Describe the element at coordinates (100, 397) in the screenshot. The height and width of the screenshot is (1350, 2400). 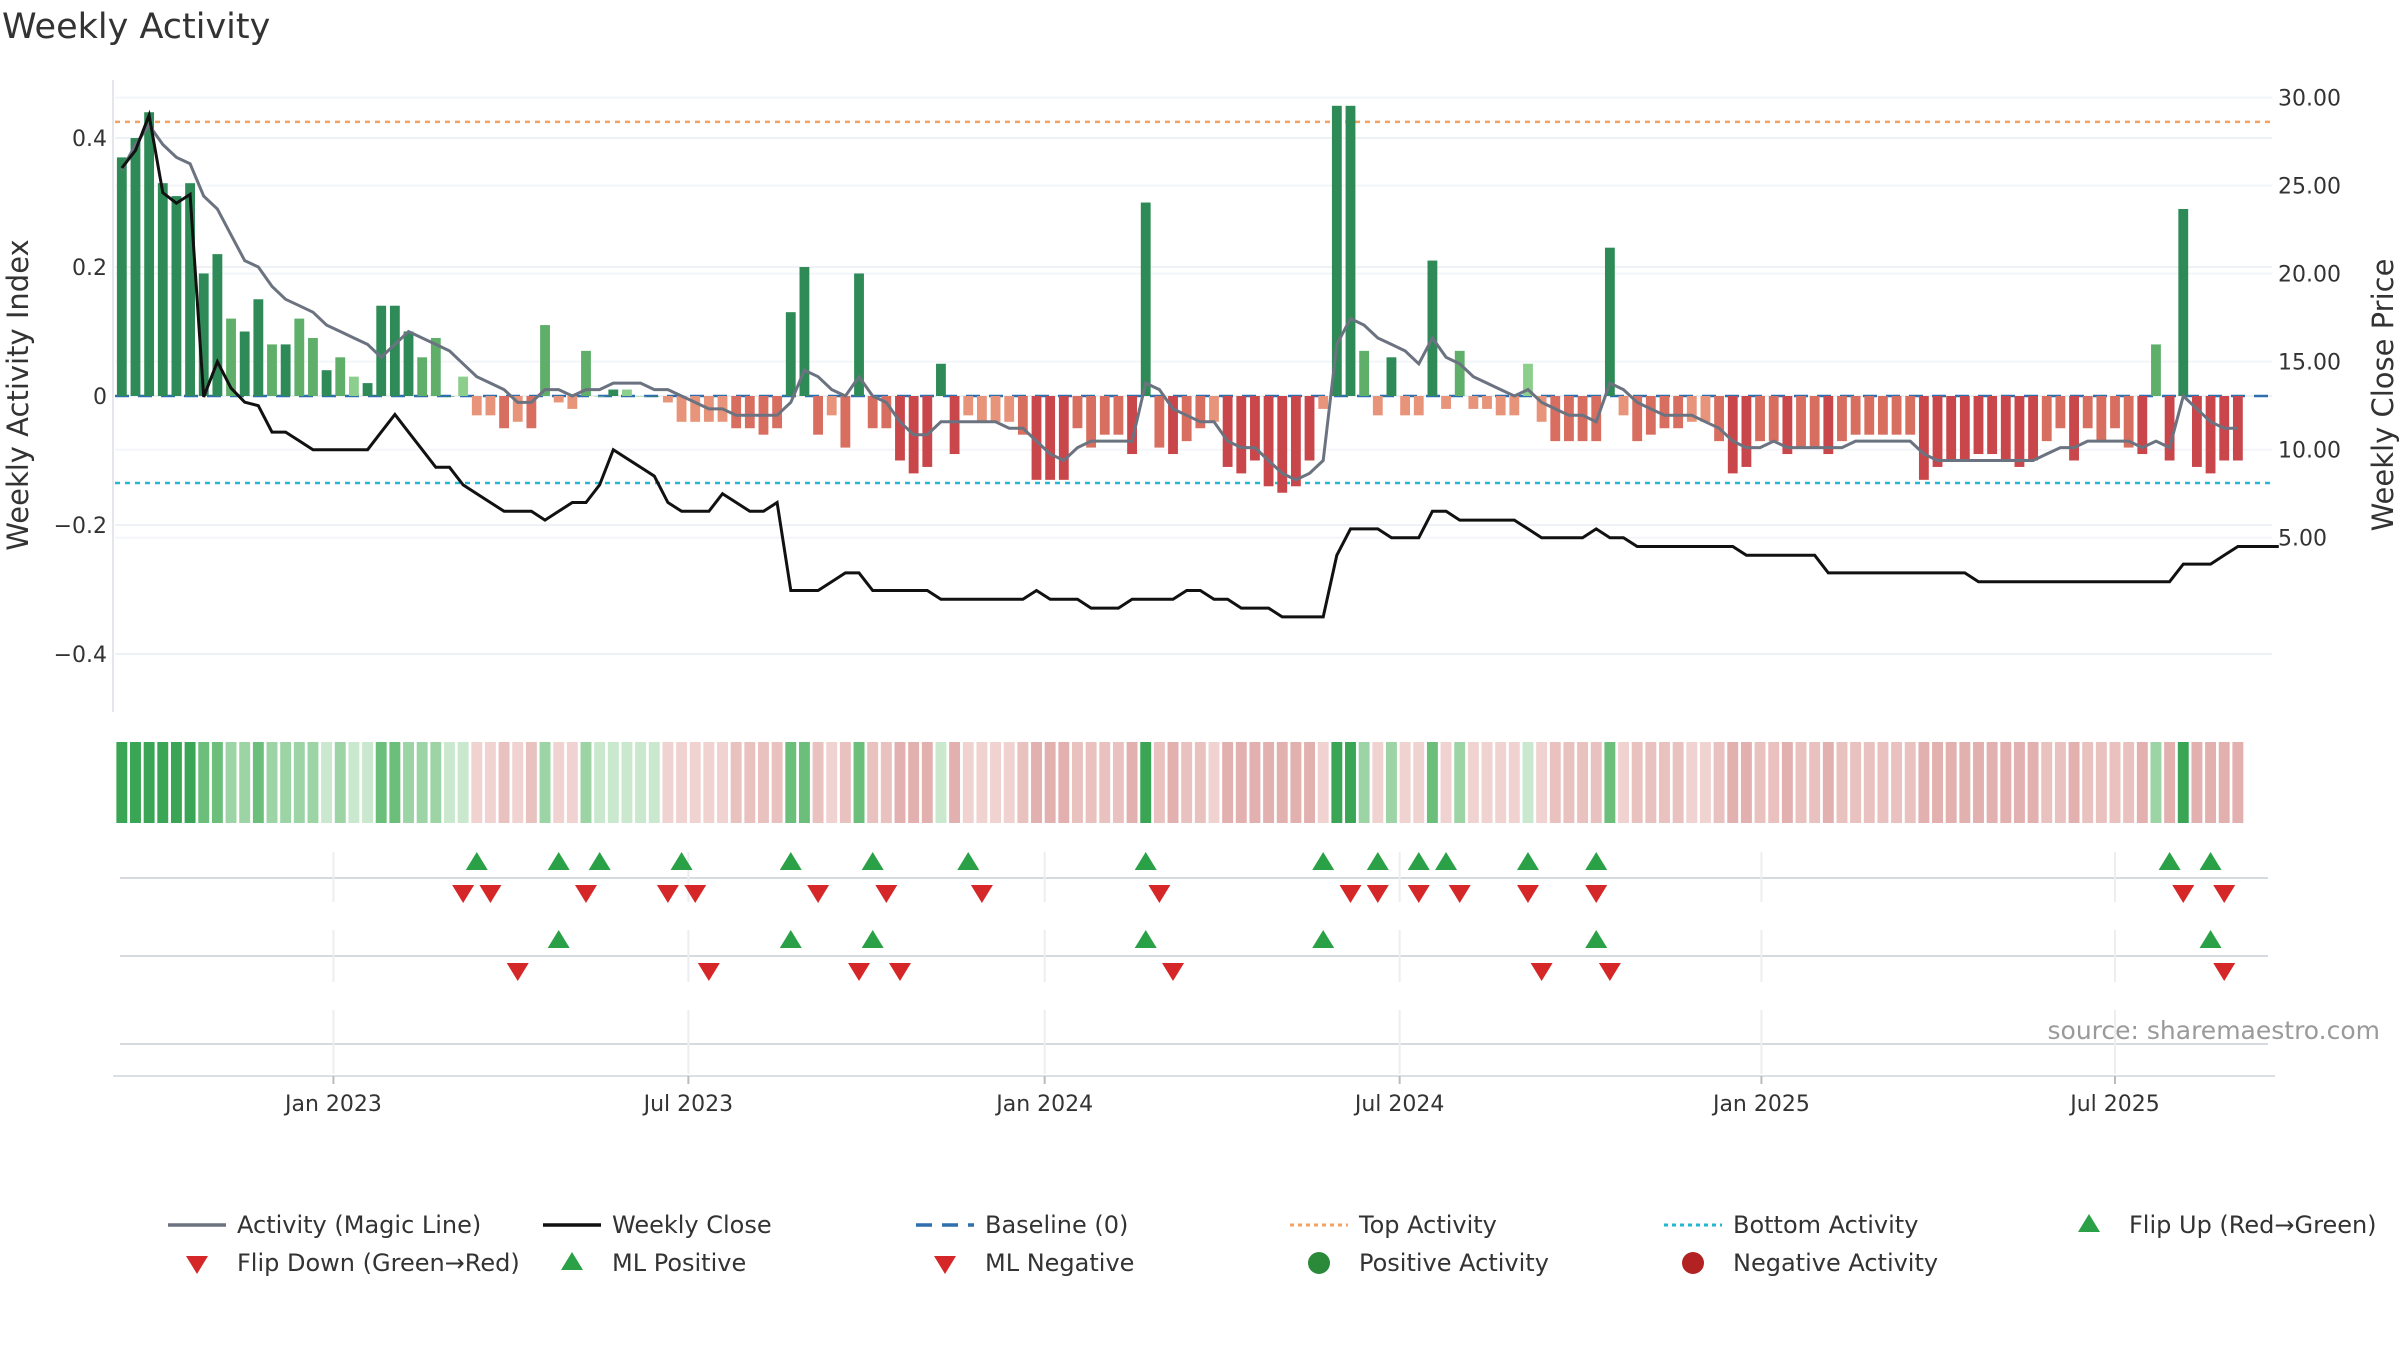
I see `left-tick-label: 0` at that location.